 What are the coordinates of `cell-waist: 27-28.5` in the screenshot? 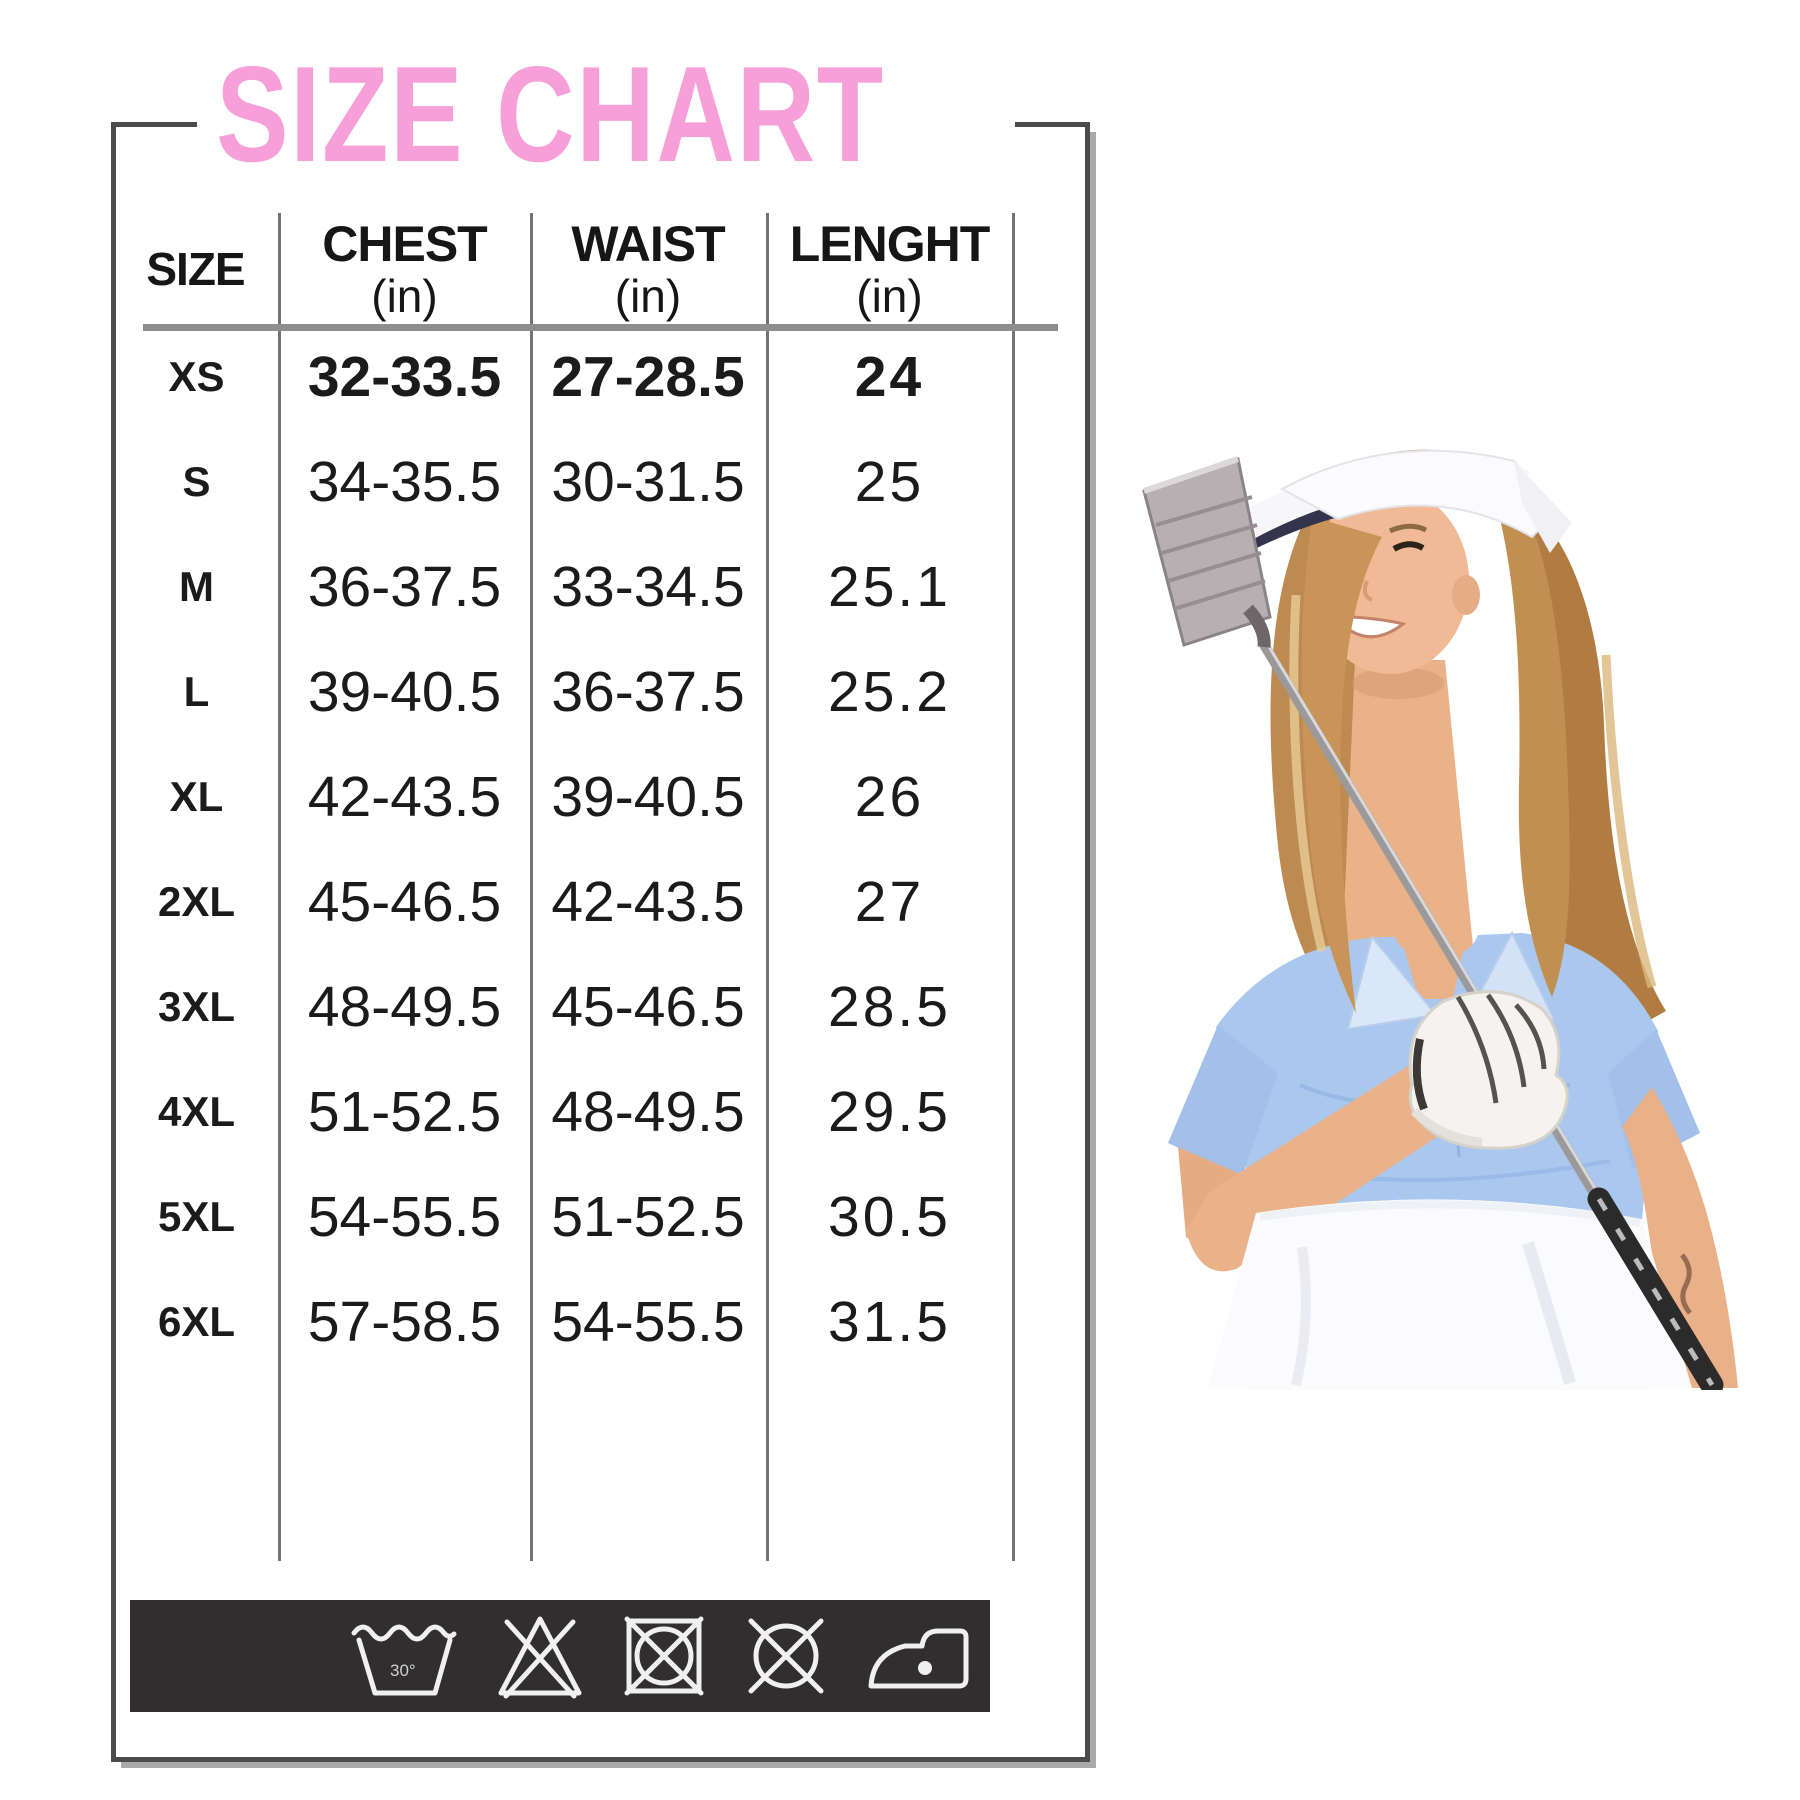 It's located at (648, 377).